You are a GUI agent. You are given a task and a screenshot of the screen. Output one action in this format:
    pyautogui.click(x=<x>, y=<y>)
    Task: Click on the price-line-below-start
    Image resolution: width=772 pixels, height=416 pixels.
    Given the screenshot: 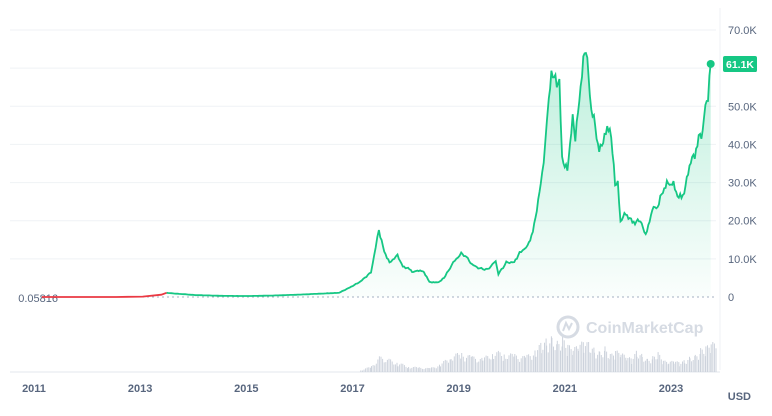 What is the action you would take?
    pyautogui.click(x=104, y=294)
    